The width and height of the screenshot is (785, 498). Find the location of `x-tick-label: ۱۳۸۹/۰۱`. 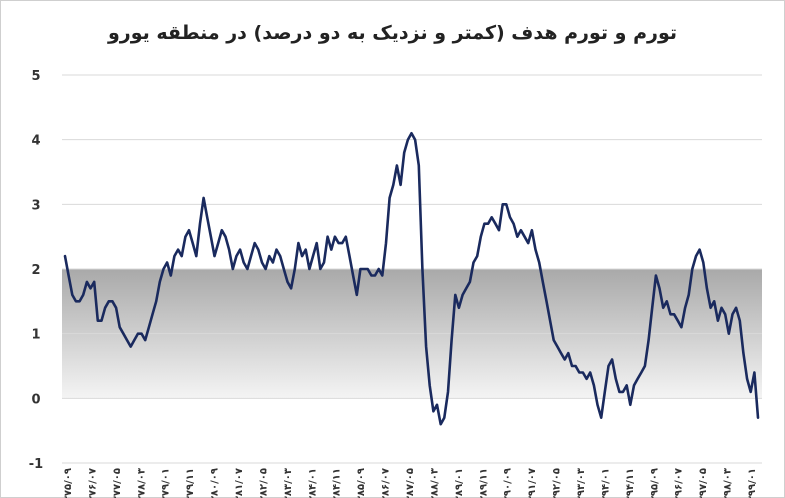

x-tick-label: ۱۳۸۹/۰۱ is located at coordinates (459, 483).